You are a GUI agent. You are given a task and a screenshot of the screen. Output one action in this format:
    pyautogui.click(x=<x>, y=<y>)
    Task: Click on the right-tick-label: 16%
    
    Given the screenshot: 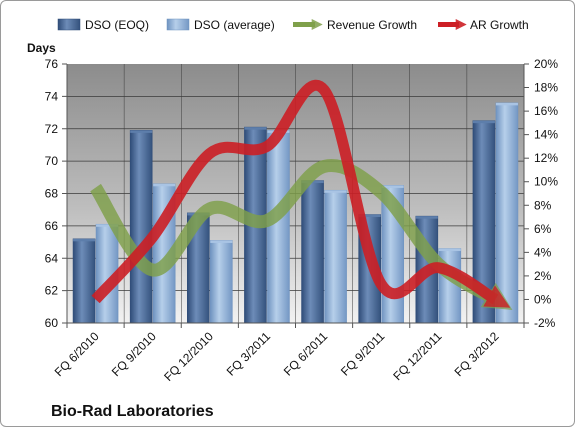 What is the action you would take?
    pyautogui.click(x=546, y=111)
    